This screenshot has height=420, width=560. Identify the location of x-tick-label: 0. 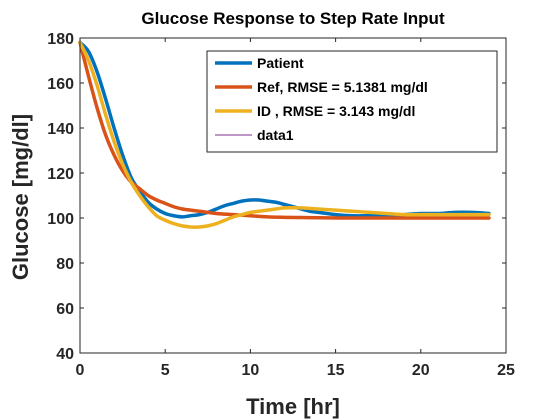
(80, 370).